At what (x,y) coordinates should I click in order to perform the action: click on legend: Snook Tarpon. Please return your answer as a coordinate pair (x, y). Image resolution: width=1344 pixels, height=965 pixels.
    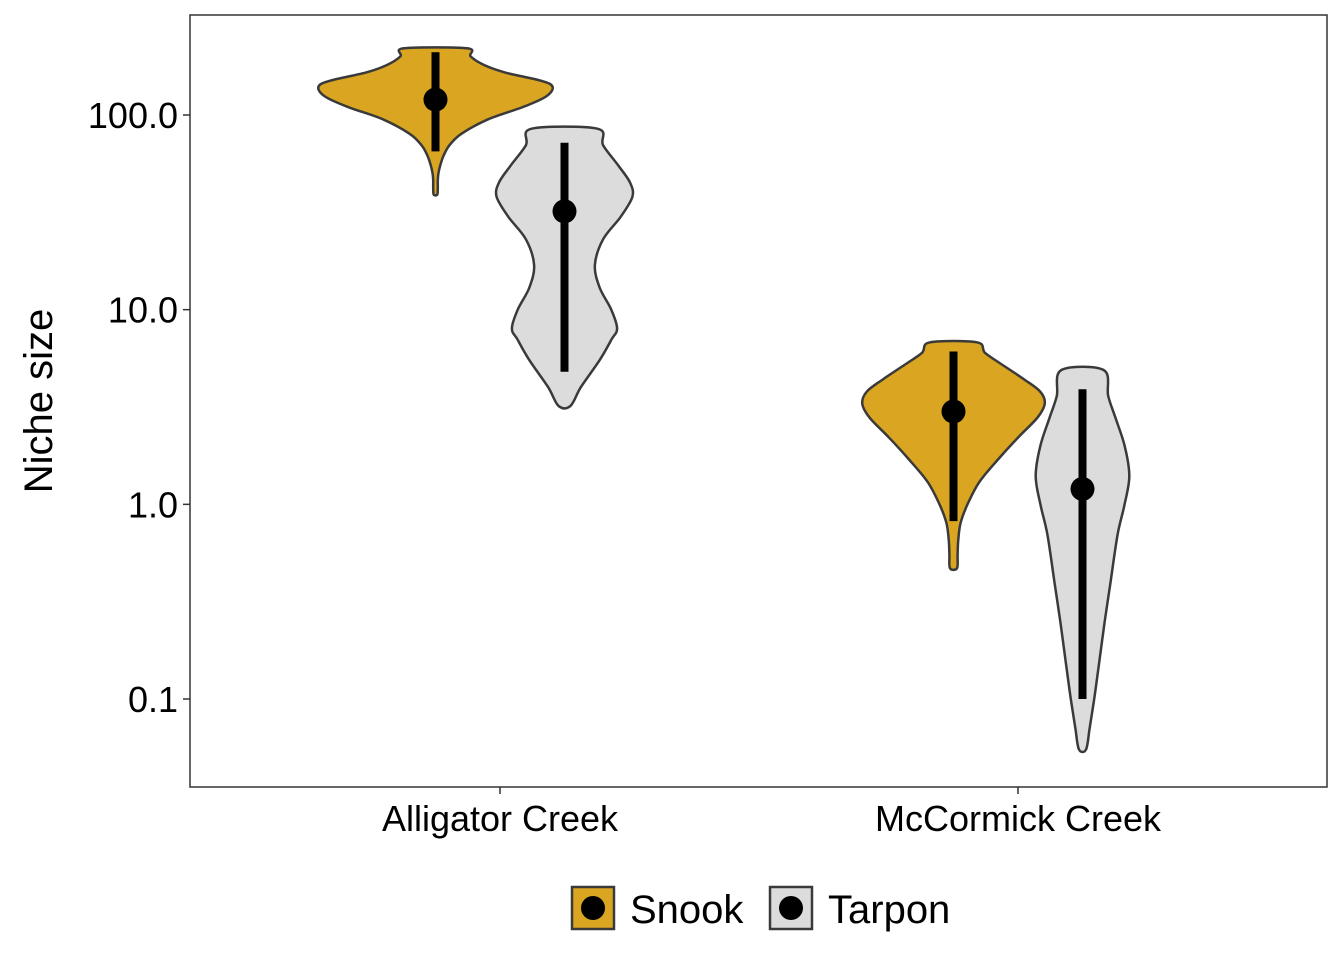
    Looking at the image, I should click on (760, 908).